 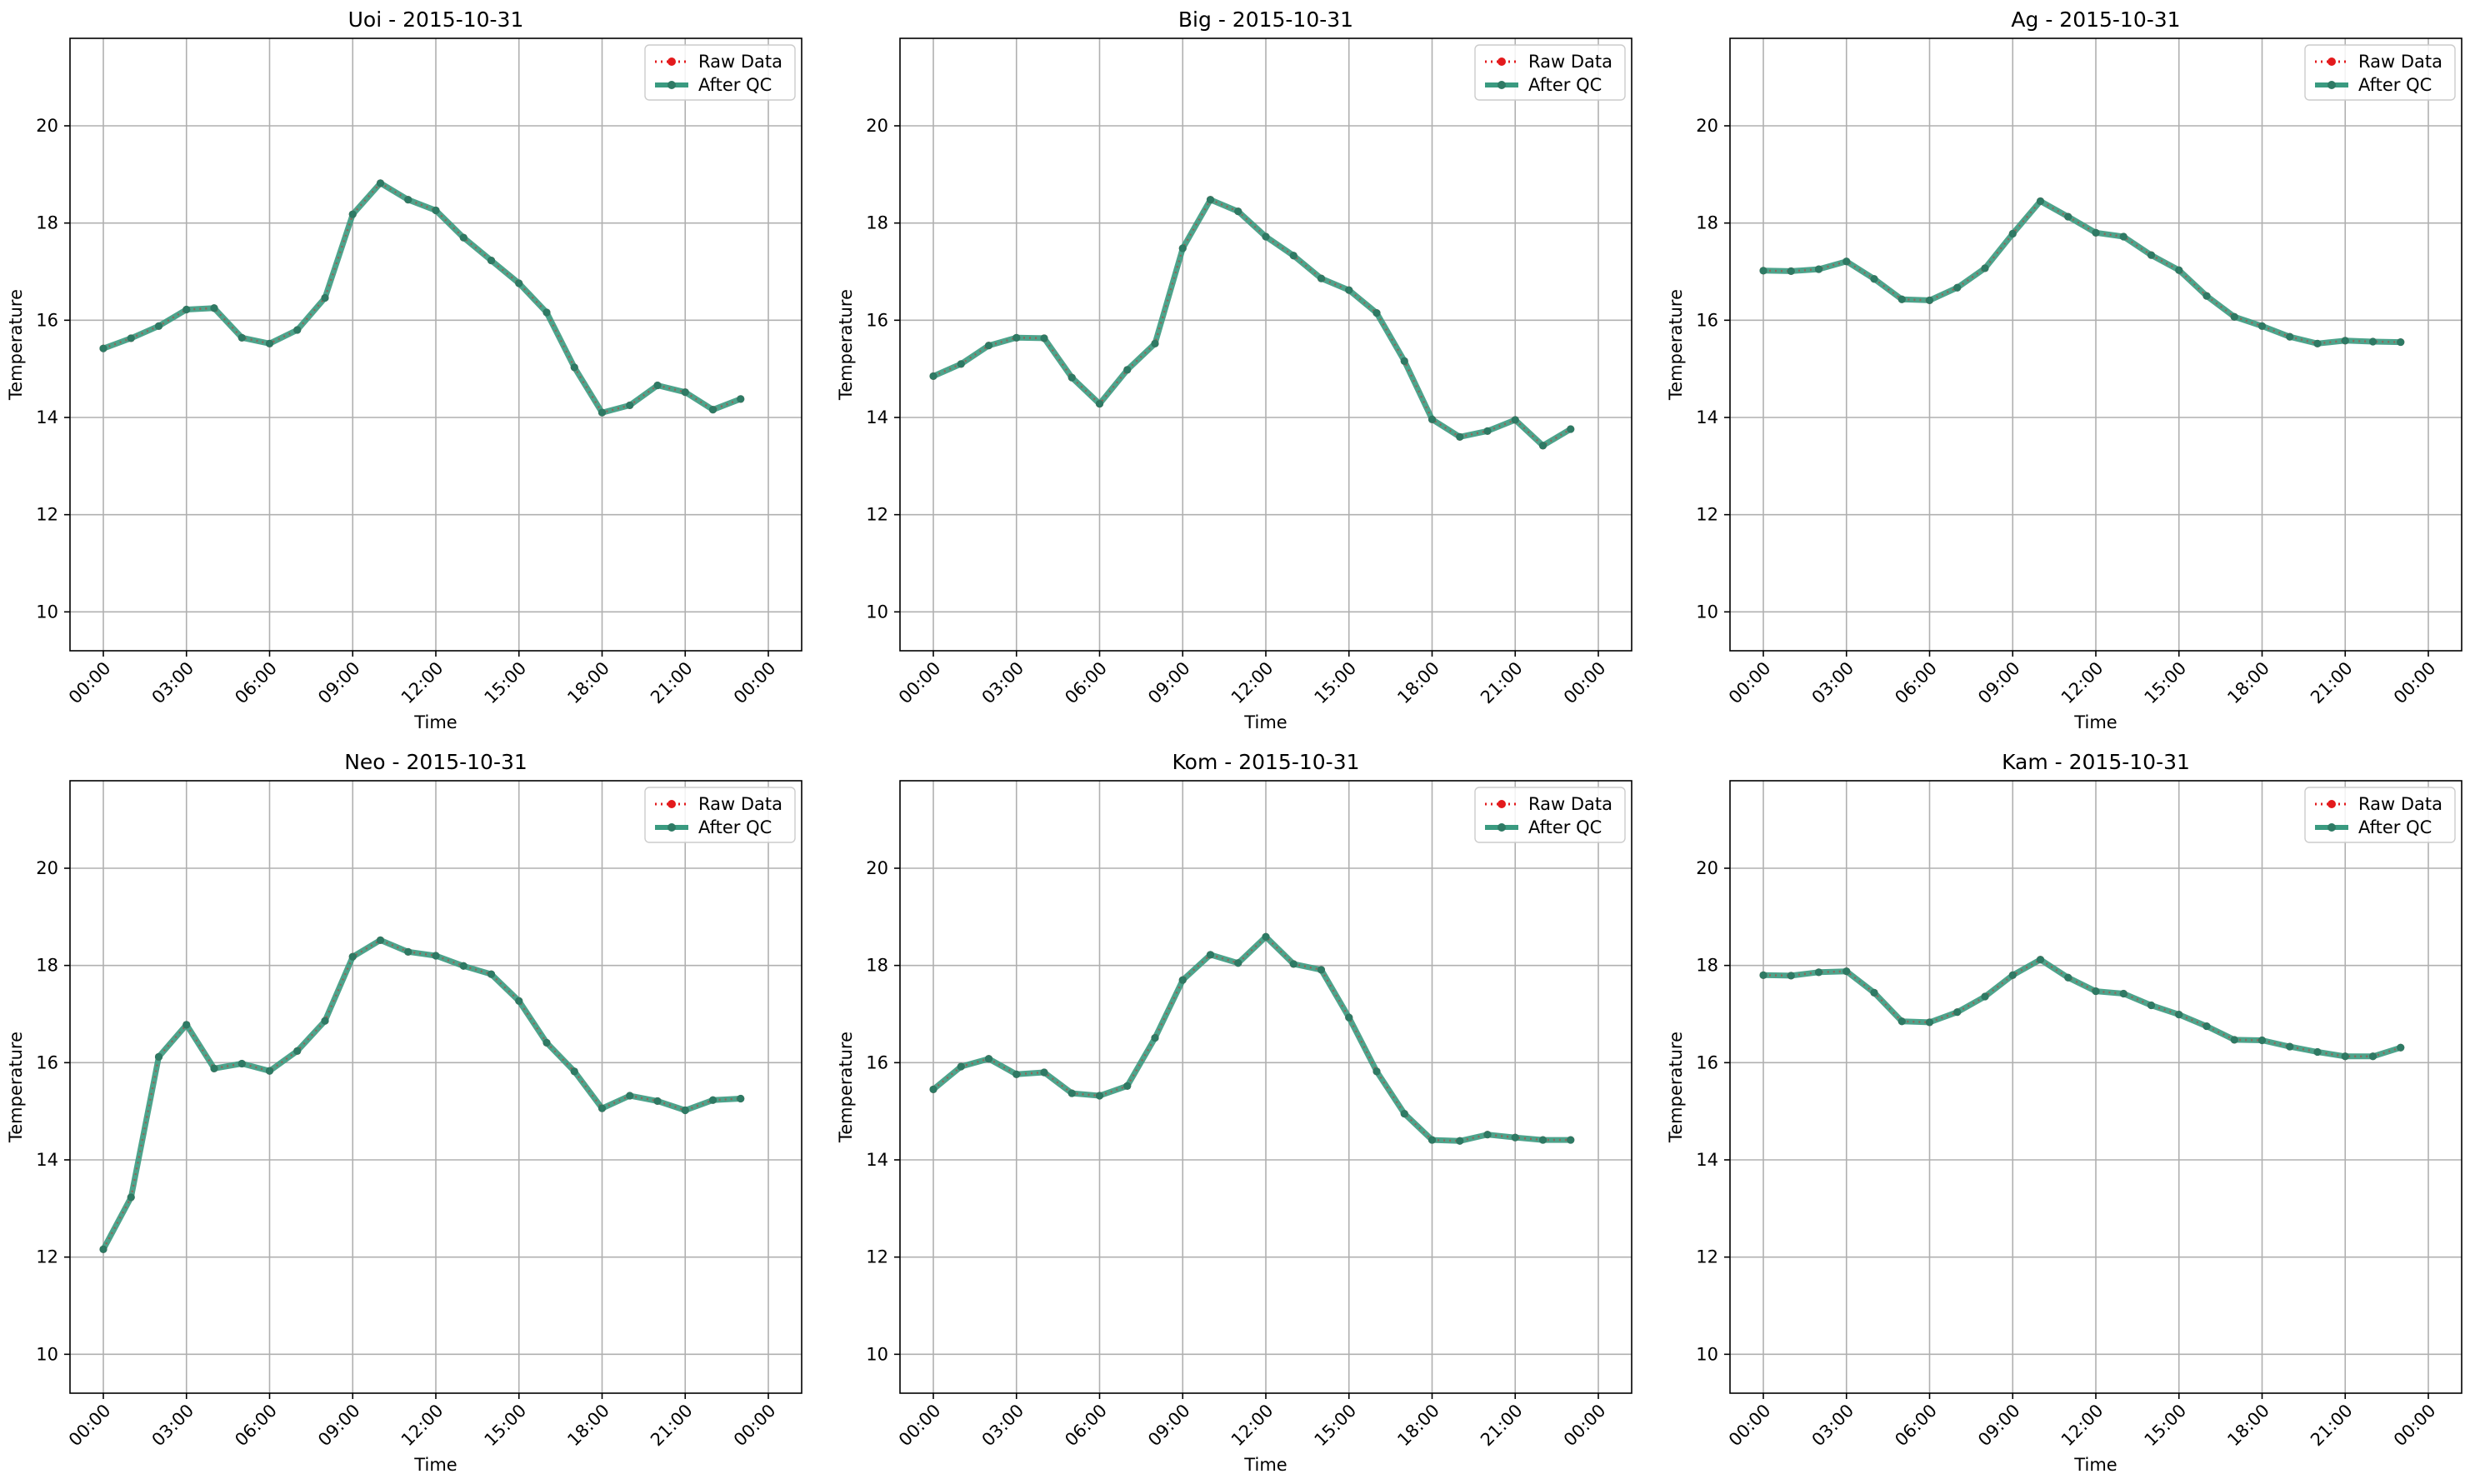 What do you see at coordinates (47, 612) in the screenshot?
I see `y-tick-label: 10` at bounding box center [47, 612].